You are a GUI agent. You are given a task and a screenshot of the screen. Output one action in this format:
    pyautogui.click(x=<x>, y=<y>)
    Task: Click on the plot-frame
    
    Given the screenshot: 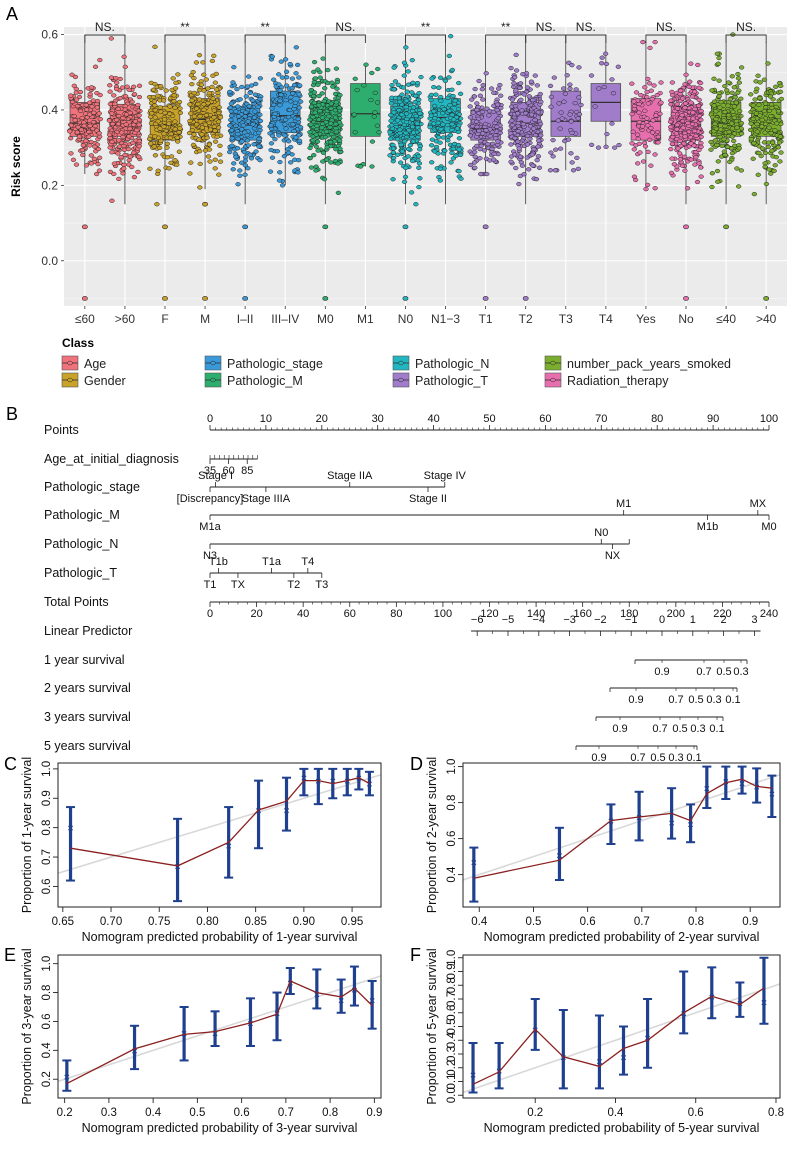 What is the action you would take?
    pyautogui.click(x=219, y=1026)
    